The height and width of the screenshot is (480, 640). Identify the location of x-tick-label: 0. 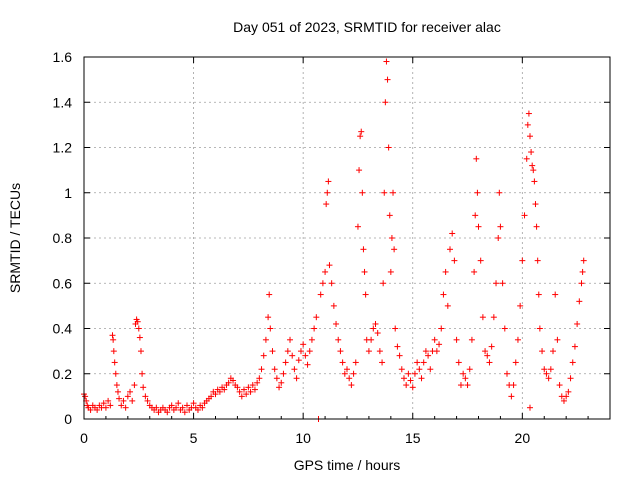
(84, 438).